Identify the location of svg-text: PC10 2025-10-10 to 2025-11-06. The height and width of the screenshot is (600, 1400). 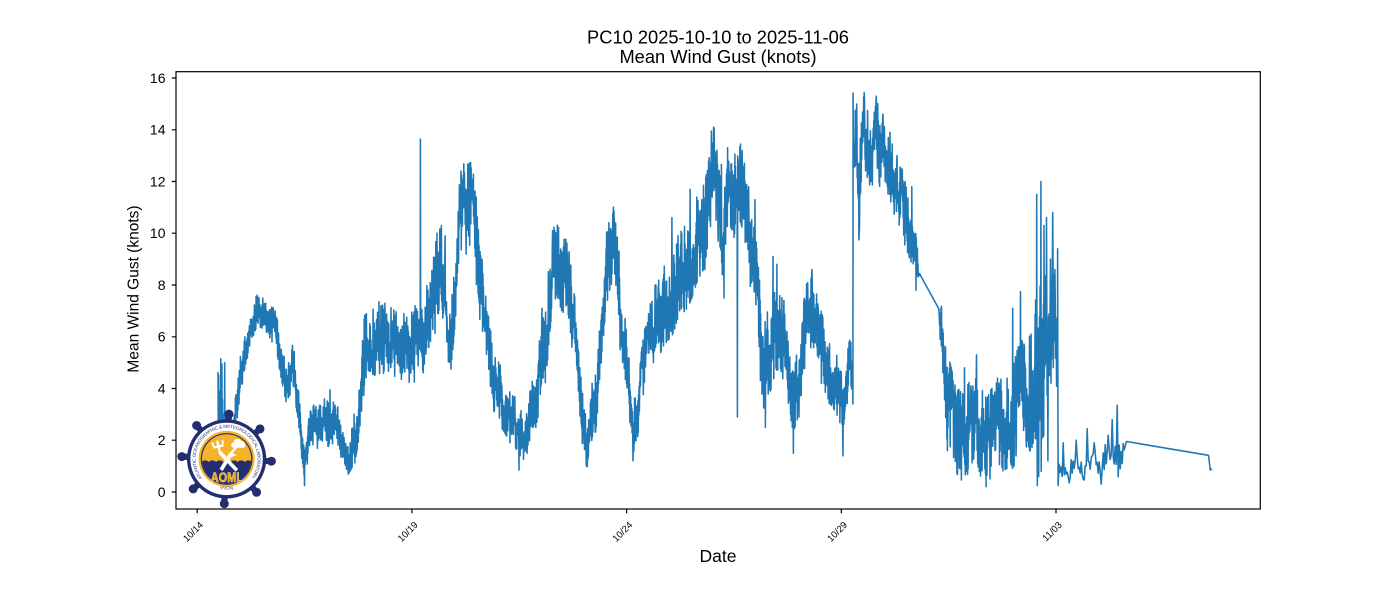
(718, 37).